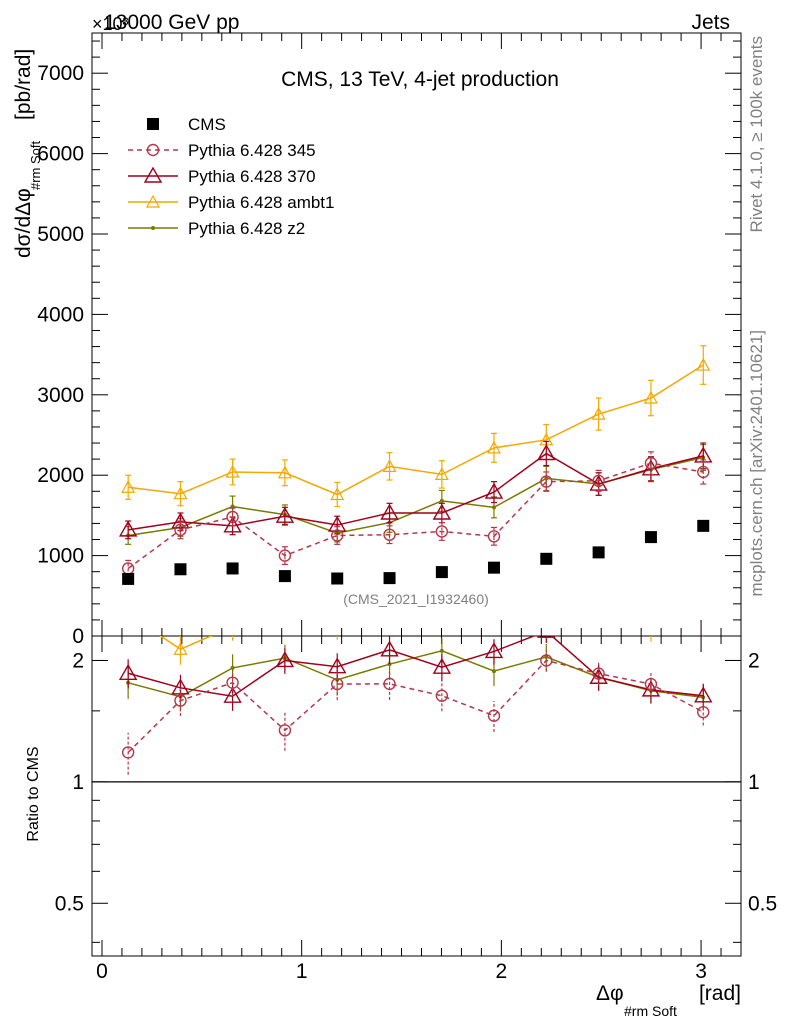 The image size is (786, 1024). Describe the element at coordinates (701, 971) in the screenshot. I see `x-tick-label-3: 3` at that location.